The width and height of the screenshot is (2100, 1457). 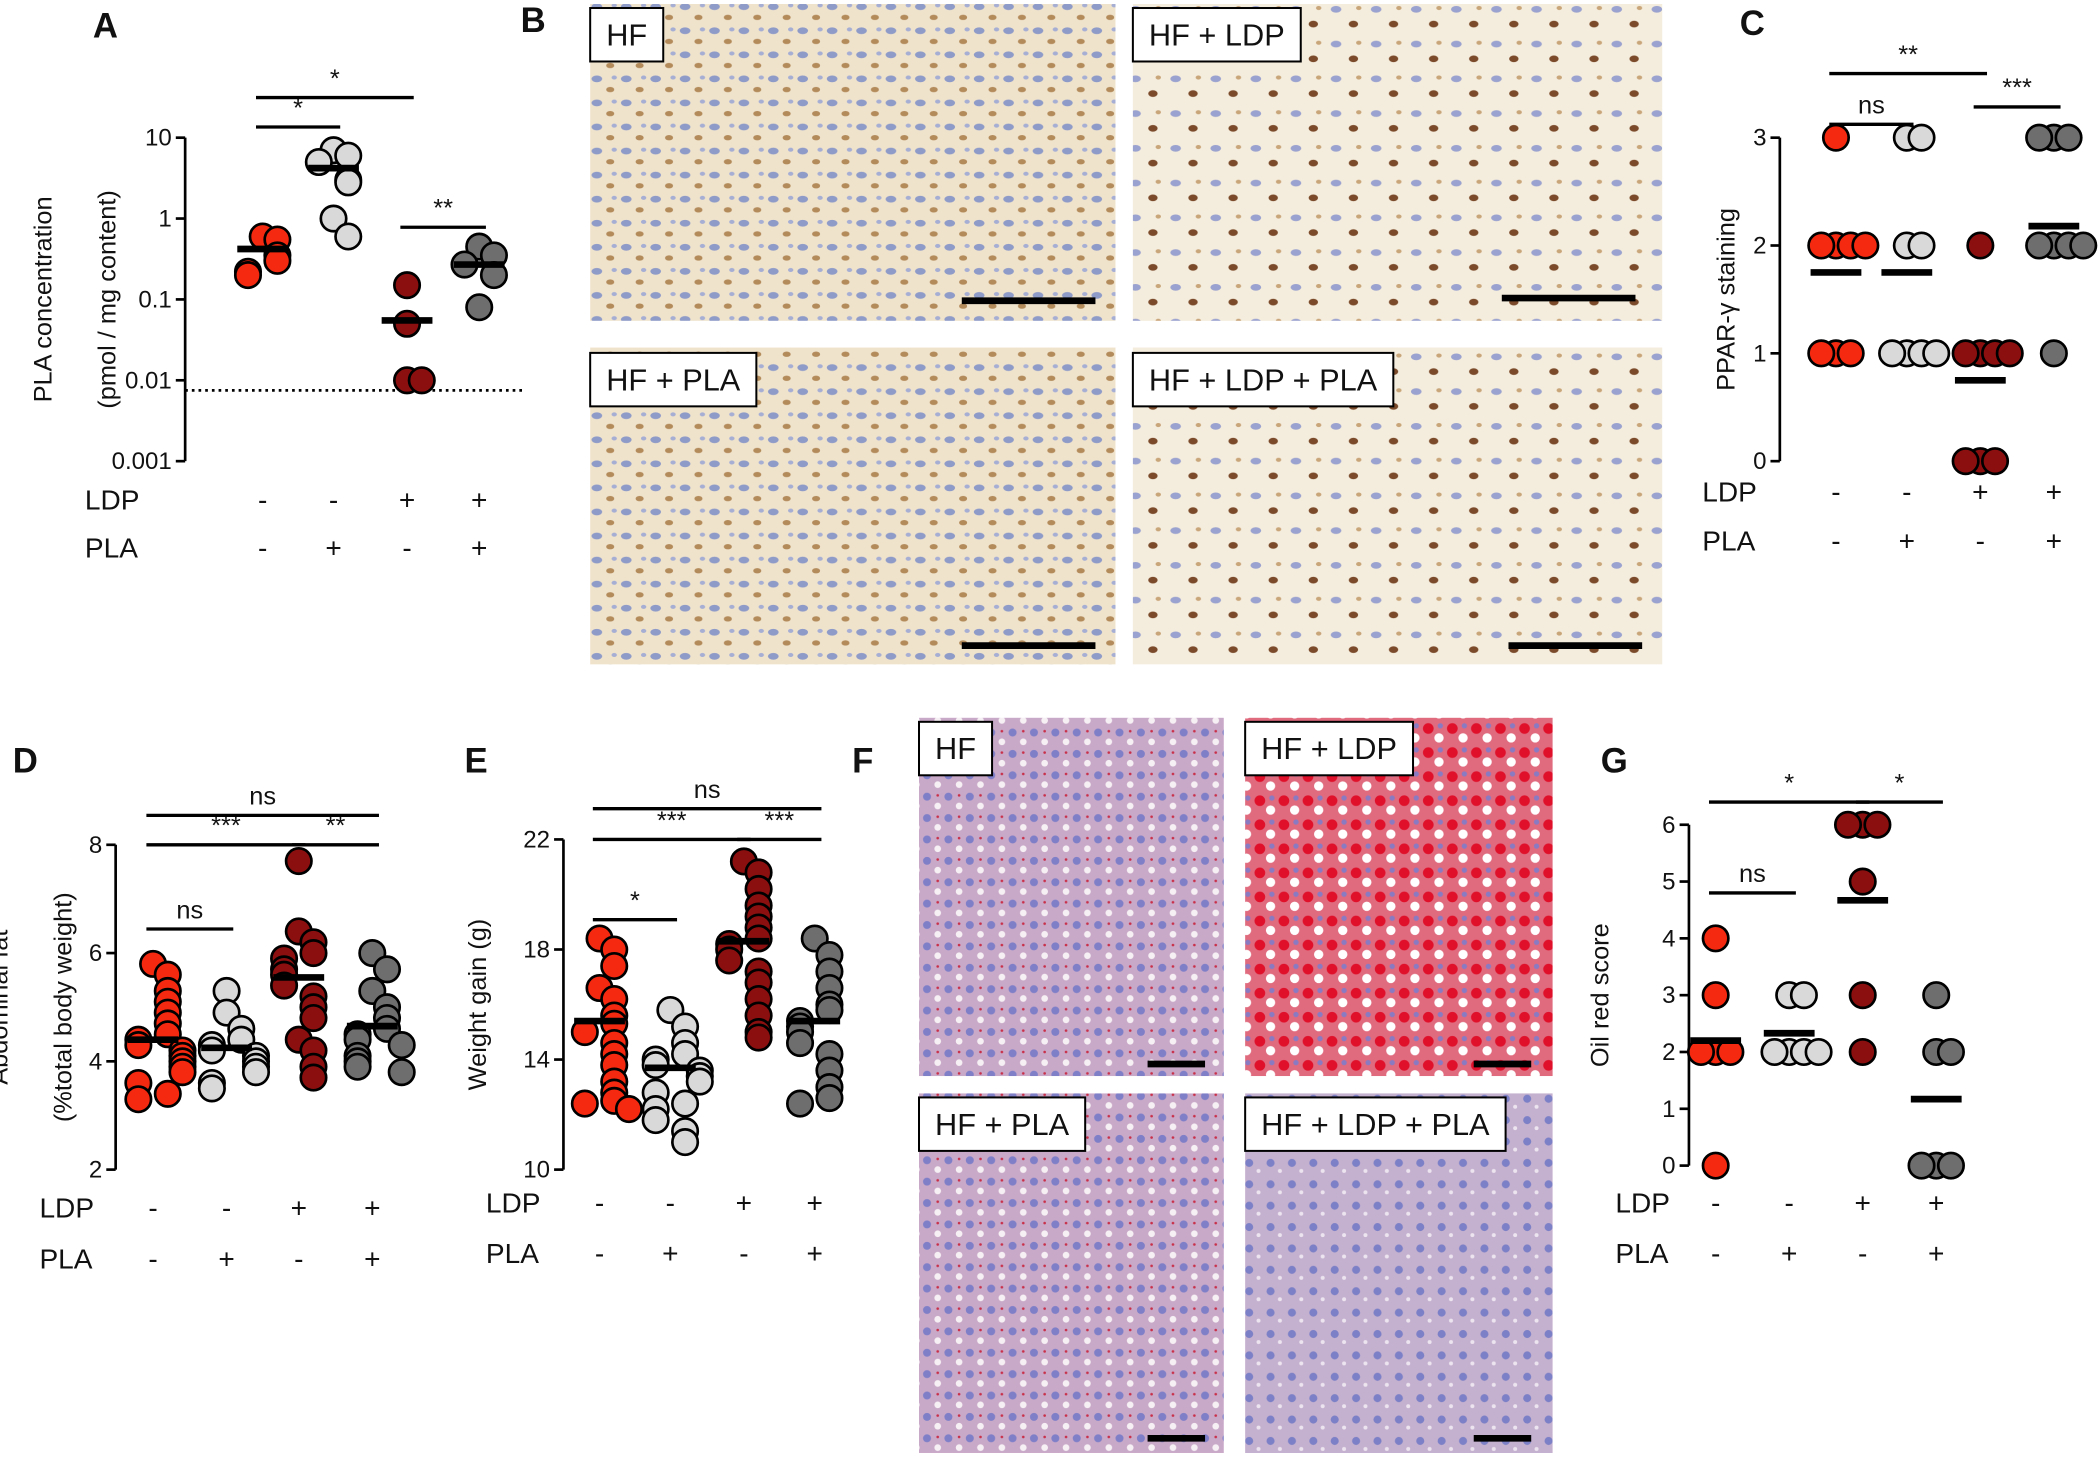 What do you see at coordinates (142, 461) in the screenshot?
I see `y-tick-label: 0.001` at bounding box center [142, 461].